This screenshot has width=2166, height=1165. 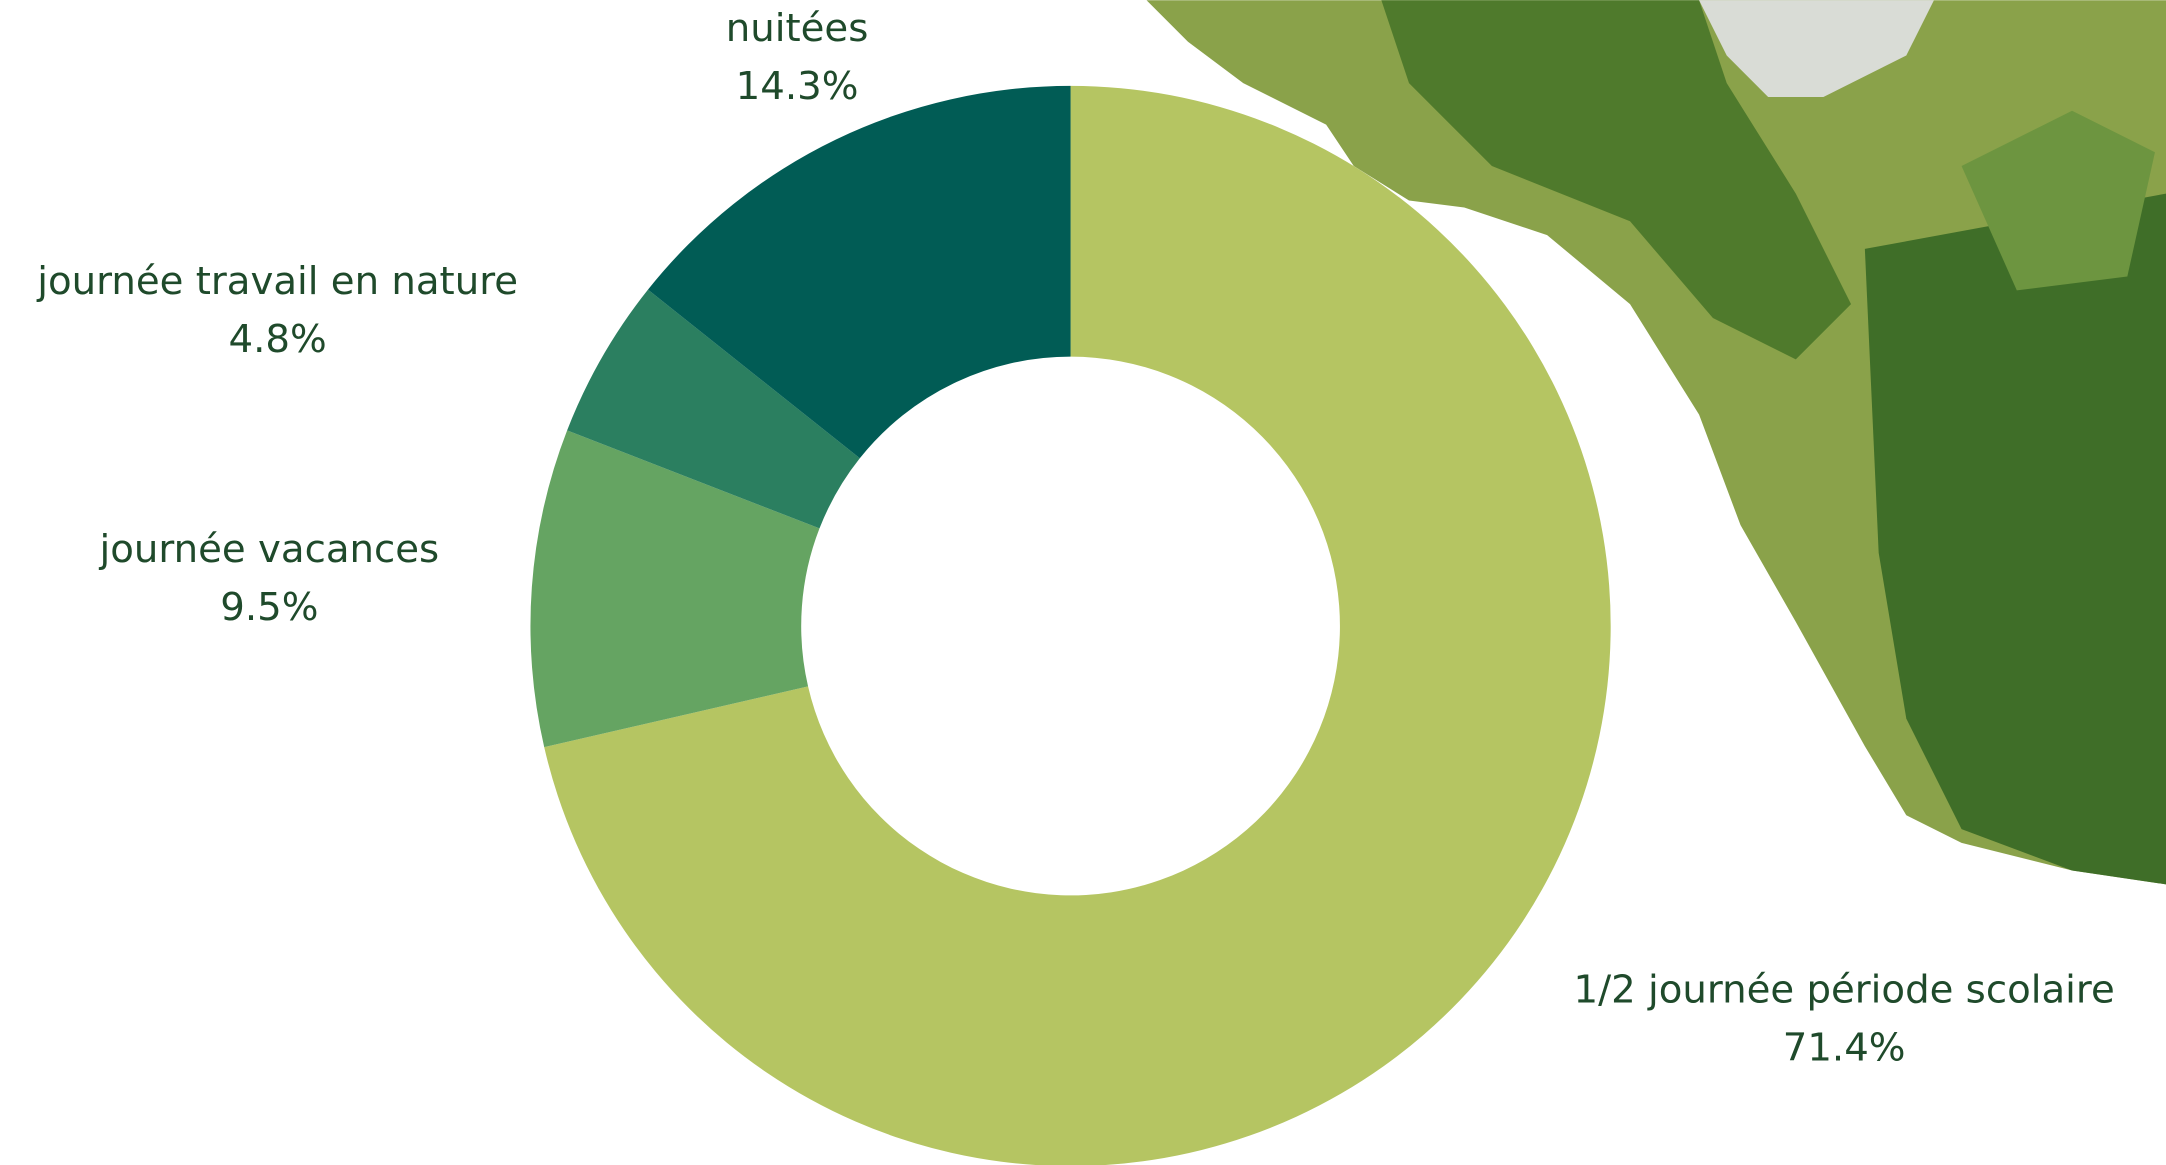 What do you see at coordinates (1844, 1048) in the screenshot?
I see `slice-value: 71.4%` at bounding box center [1844, 1048].